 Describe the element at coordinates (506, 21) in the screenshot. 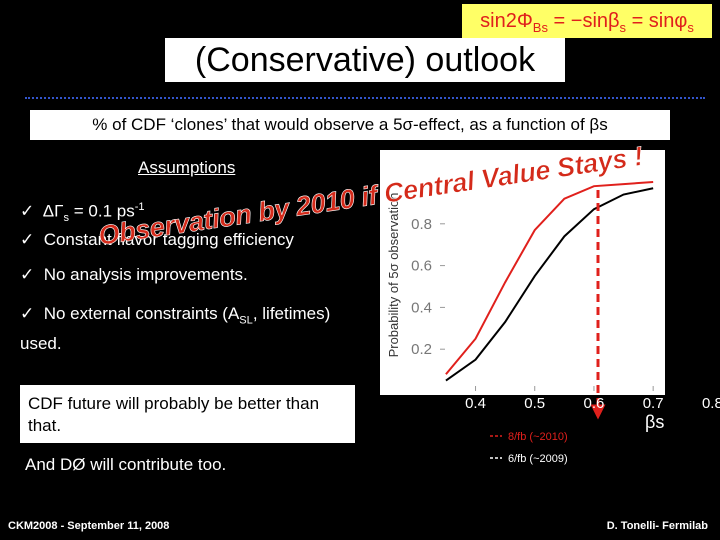

I see `formula-part: sin2Φ` at that location.